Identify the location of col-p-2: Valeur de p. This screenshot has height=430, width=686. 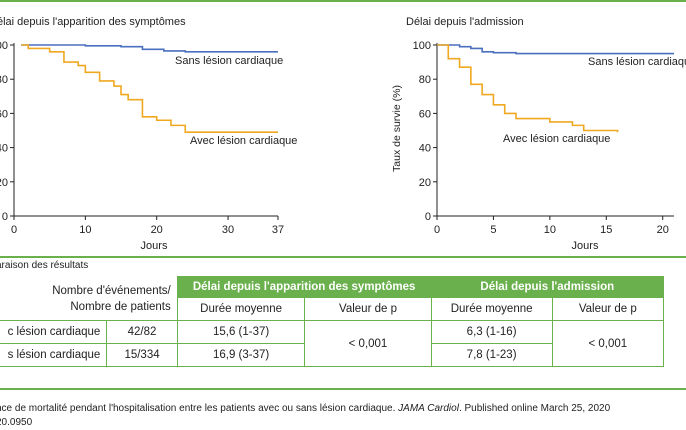
(608, 309).